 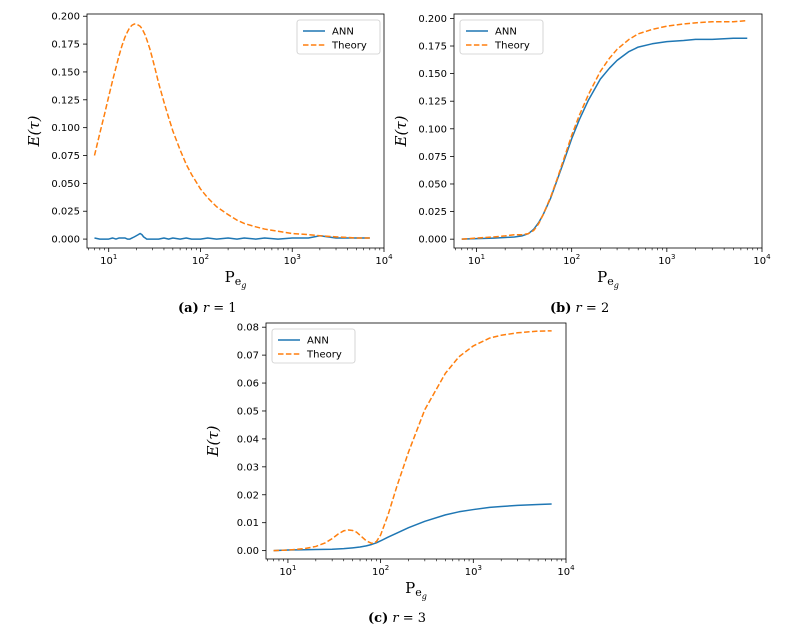 I want to click on caption-b-value: 2, so click(x=605, y=308).